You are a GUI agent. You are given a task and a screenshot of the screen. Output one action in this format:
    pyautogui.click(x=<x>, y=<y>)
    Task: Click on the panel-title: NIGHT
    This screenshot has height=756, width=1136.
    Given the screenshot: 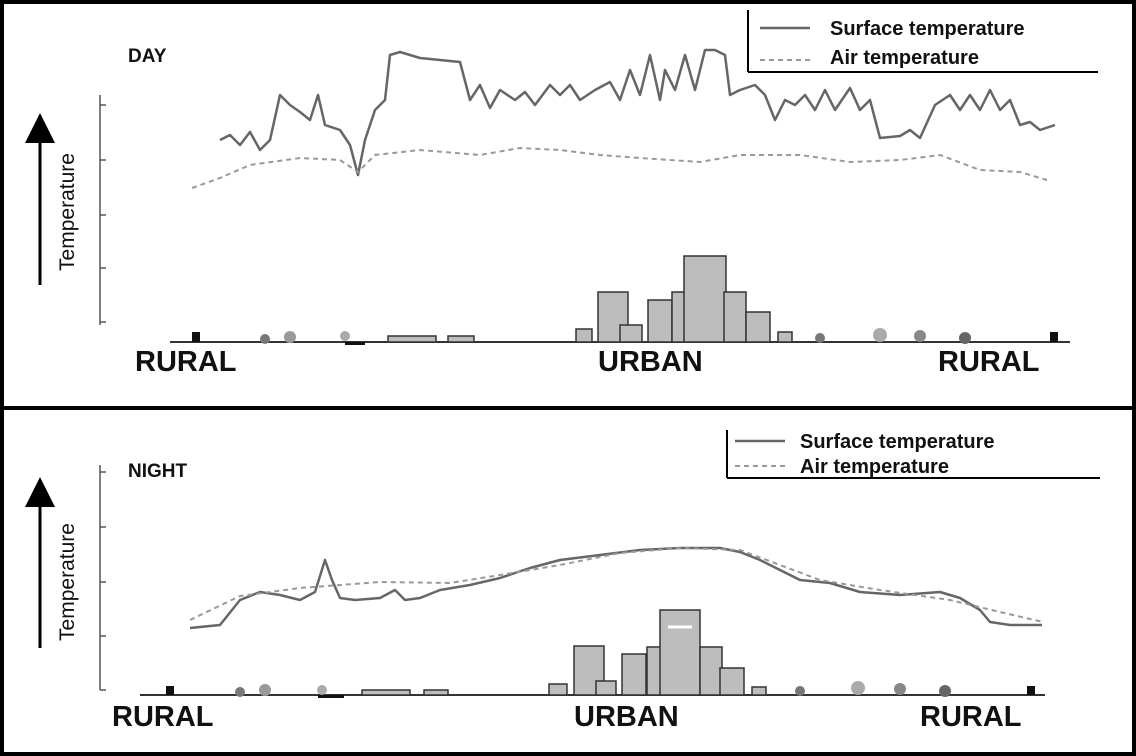 What is the action you would take?
    pyautogui.click(x=158, y=471)
    